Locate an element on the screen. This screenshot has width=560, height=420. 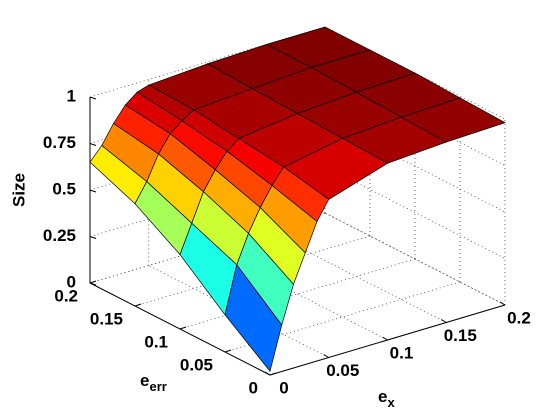
y-axis-label-sub: err is located at coordinates (157, 386).